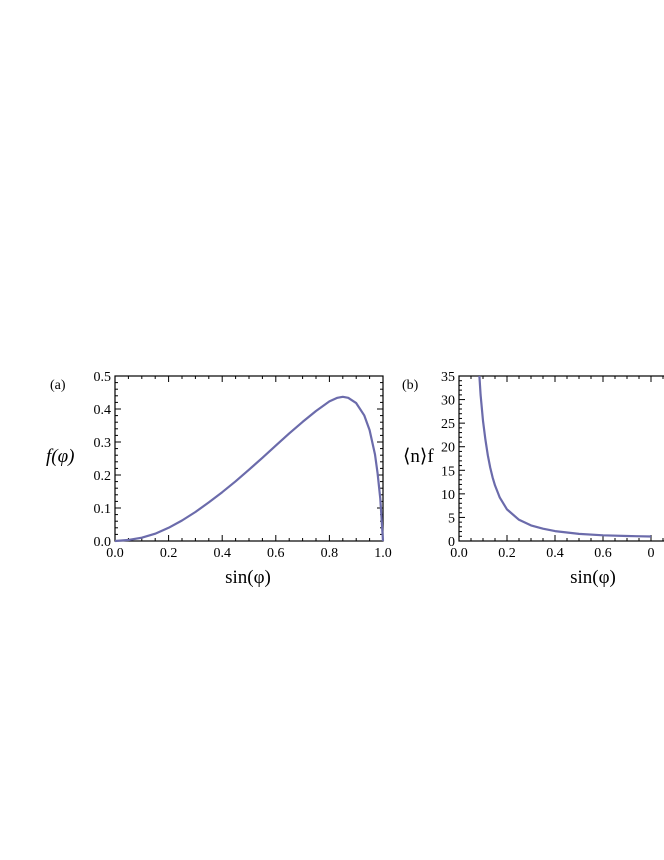 The height and width of the screenshot is (860, 664). What do you see at coordinates (451, 518) in the screenshot?
I see `y-tick-label: 5` at bounding box center [451, 518].